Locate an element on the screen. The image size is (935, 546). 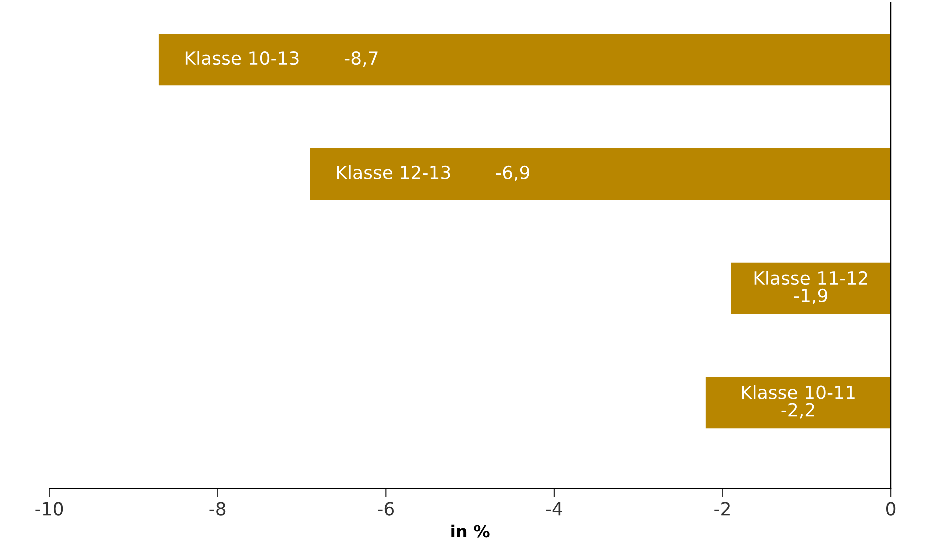
x-tick-label: -6 is located at coordinates (386, 509).